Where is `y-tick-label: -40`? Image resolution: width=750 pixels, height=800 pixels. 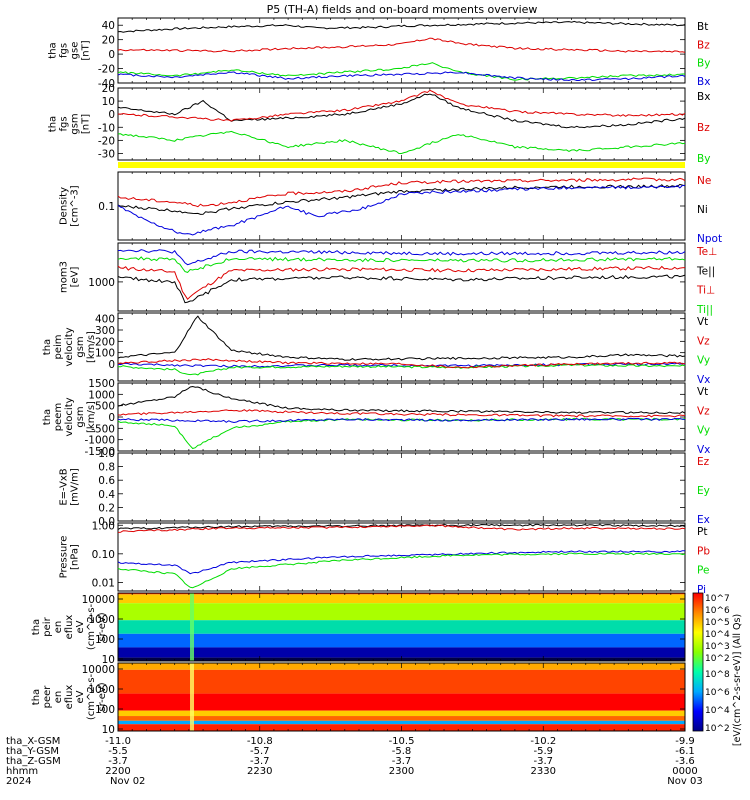 y-tick-label: -40 is located at coordinates (106, 84).